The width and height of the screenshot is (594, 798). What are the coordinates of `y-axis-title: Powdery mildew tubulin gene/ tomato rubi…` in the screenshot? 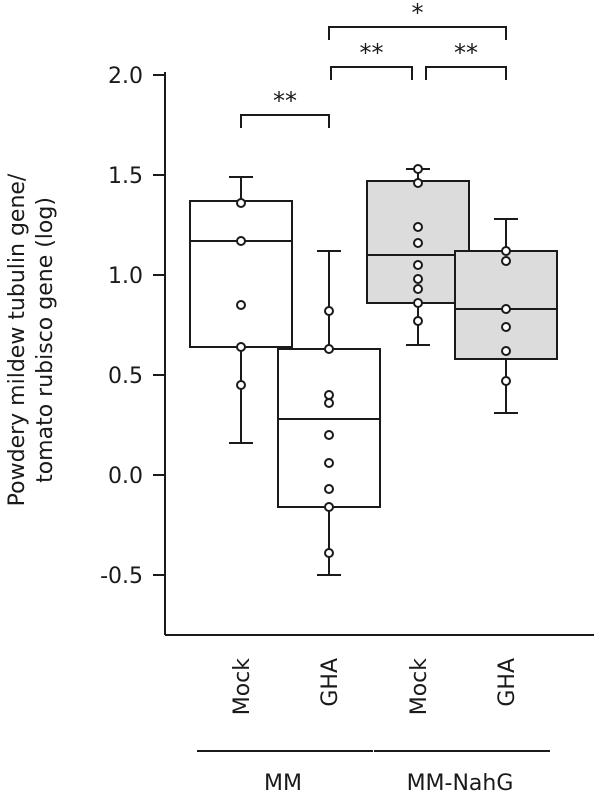 It's located at (31, 339).